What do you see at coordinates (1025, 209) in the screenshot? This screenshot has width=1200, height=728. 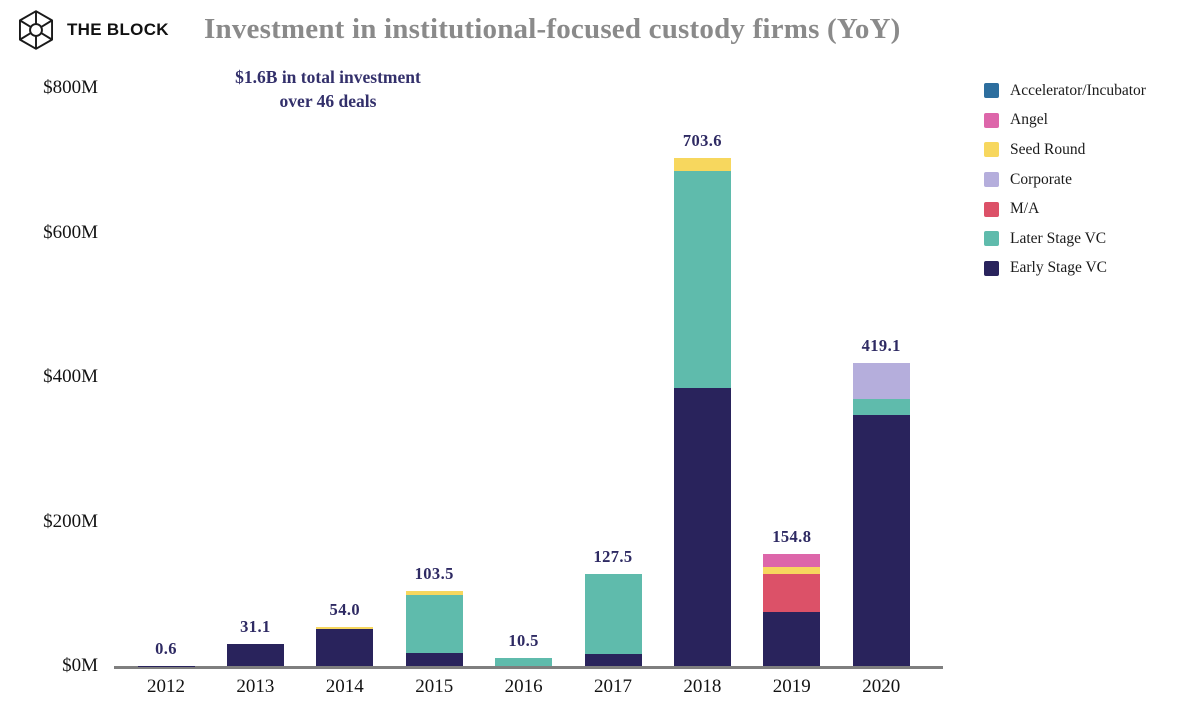 I see `legend-label: M/A` at bounding box center [1025, 209].